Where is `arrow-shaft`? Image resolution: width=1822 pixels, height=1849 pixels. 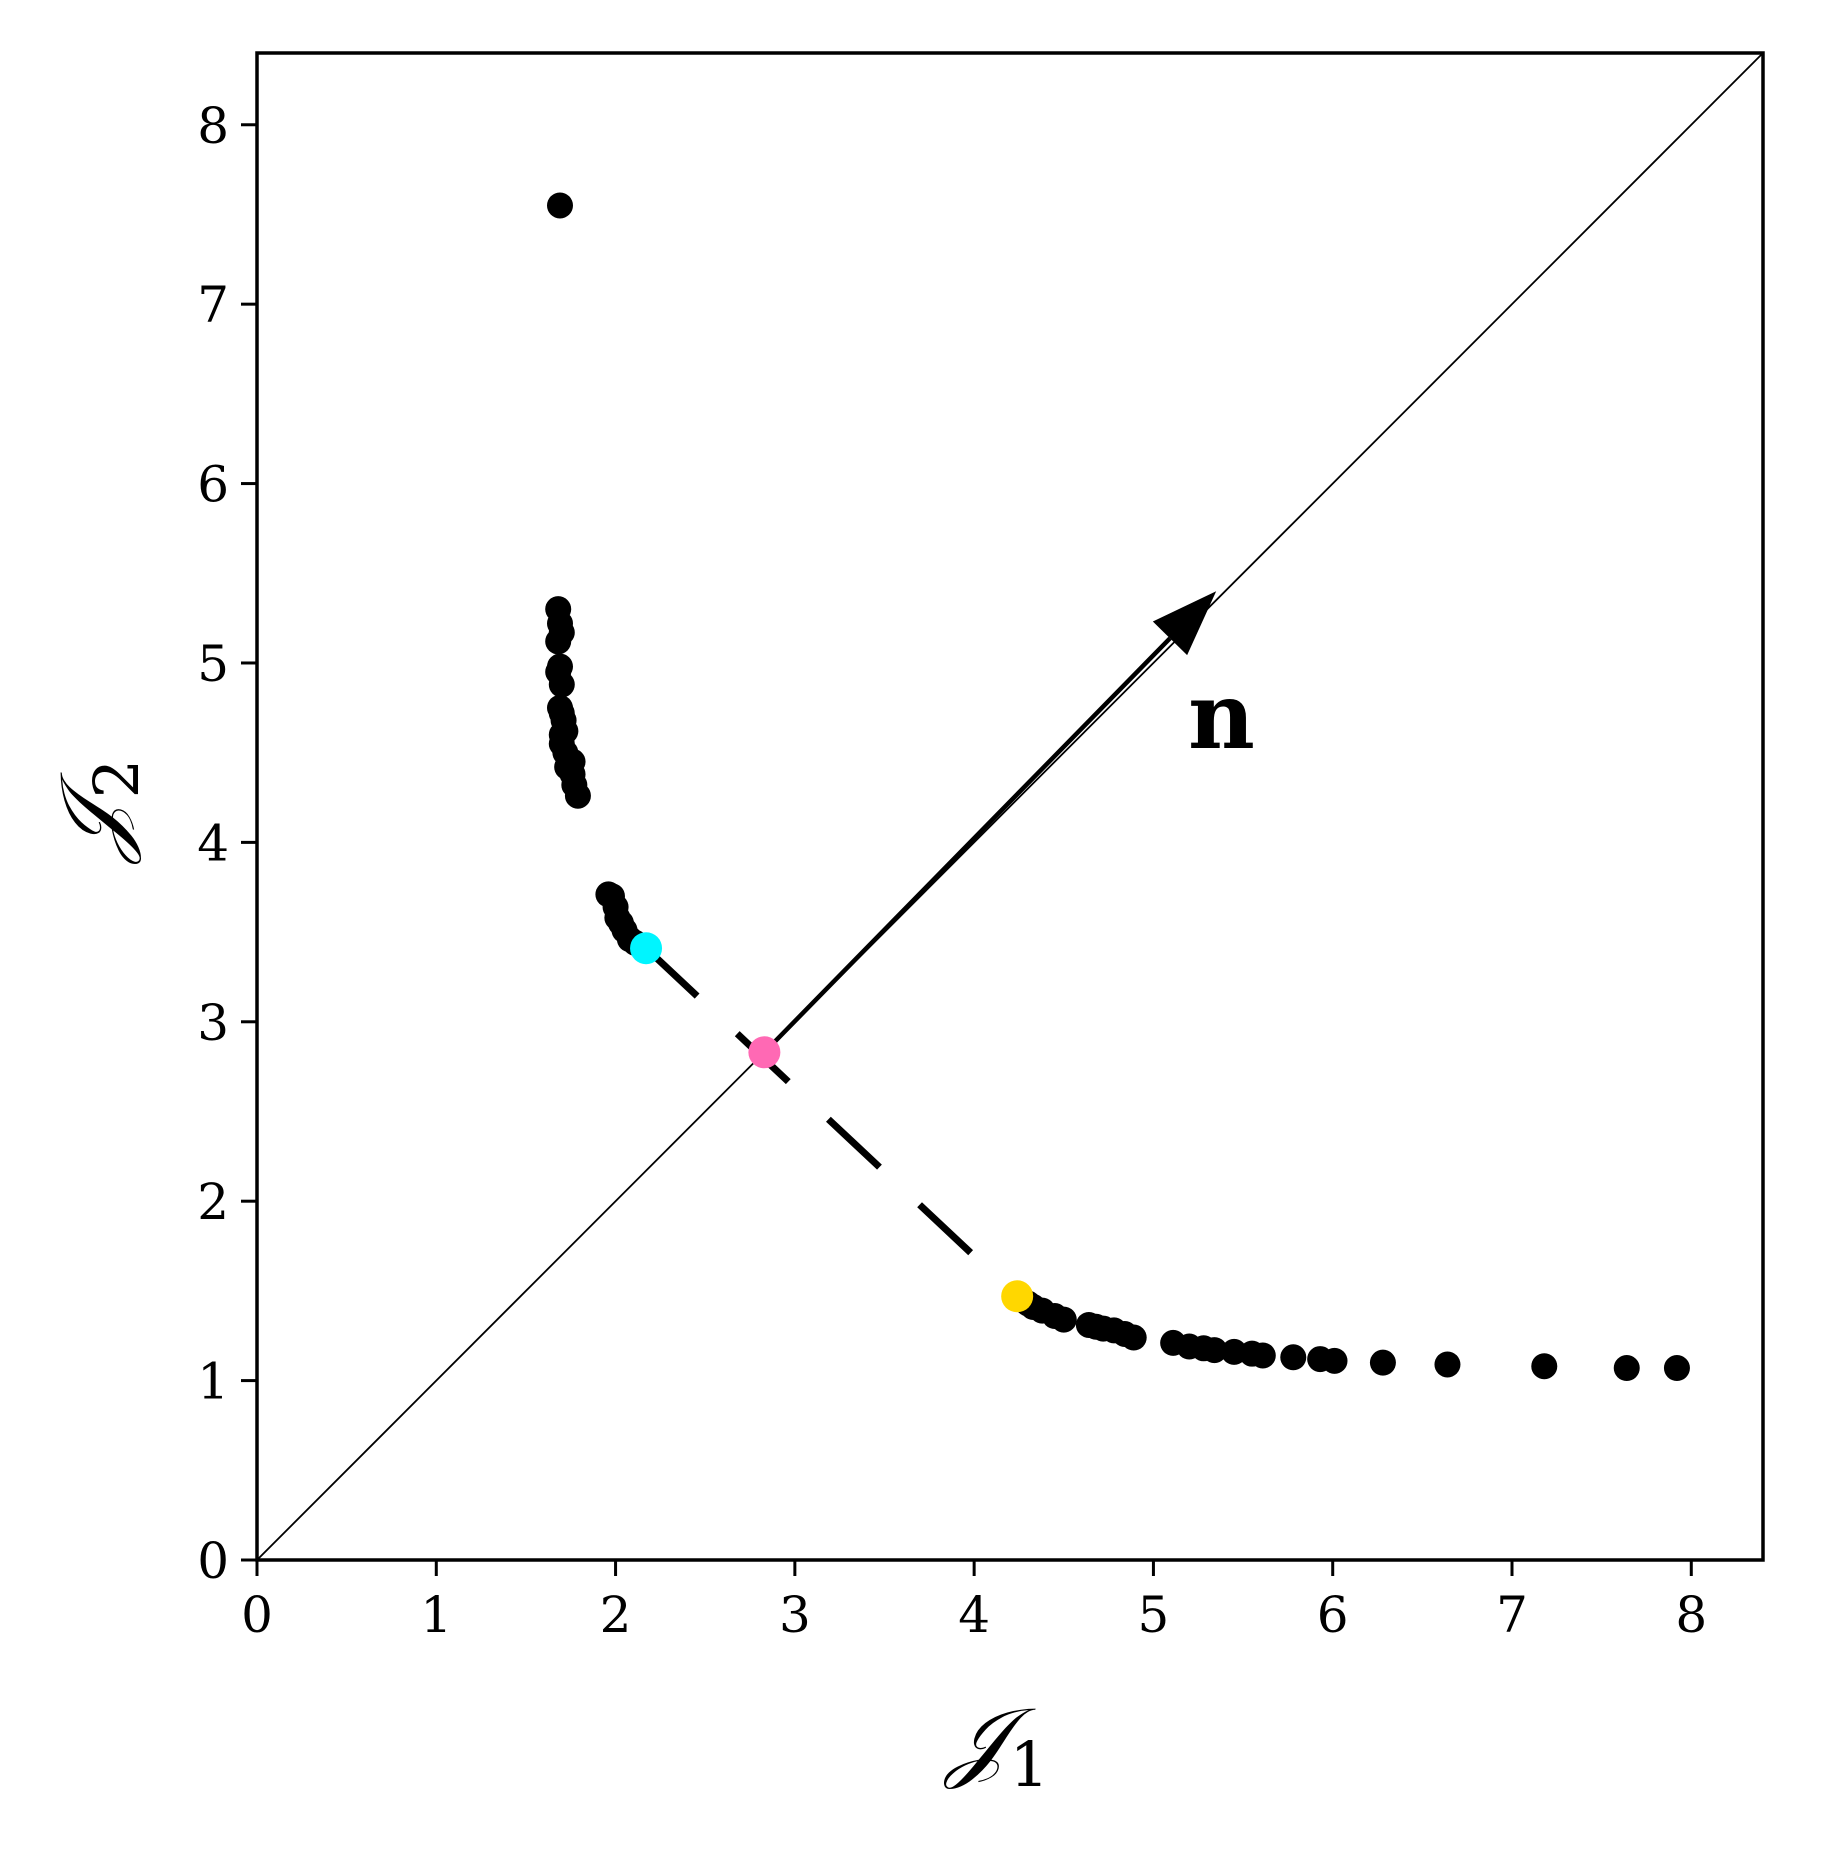
arrow-shaft is located at coordinates (967, 845).